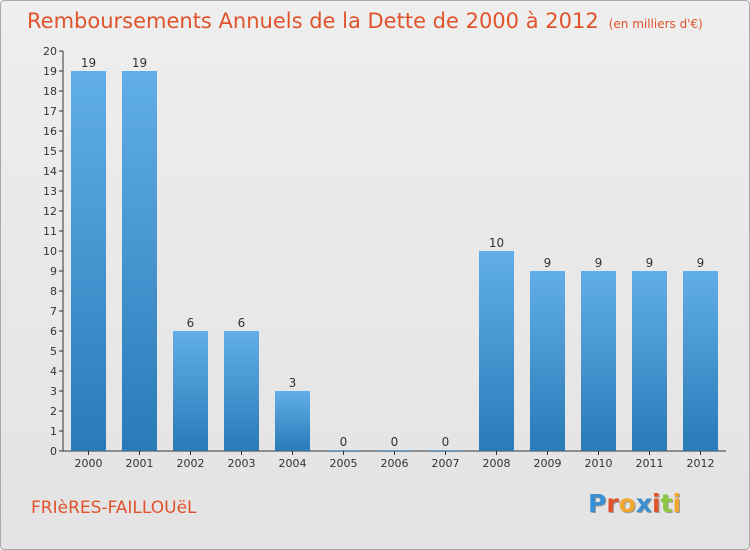 The width and height of the screenshot is (750, 550). Describe the element at coordinates (191, 463) in the screenshot. I see `x-tick-label: 2002` at that location.